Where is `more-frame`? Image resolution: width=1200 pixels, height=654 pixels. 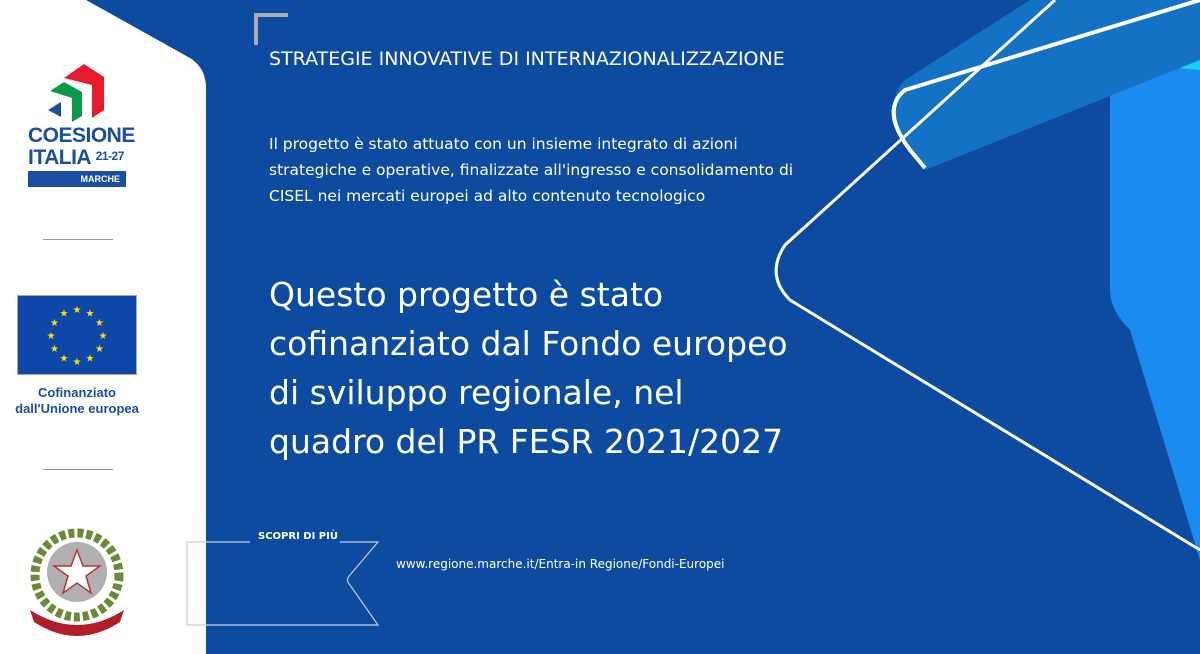
more-frame is located at coordinates (283, 583).